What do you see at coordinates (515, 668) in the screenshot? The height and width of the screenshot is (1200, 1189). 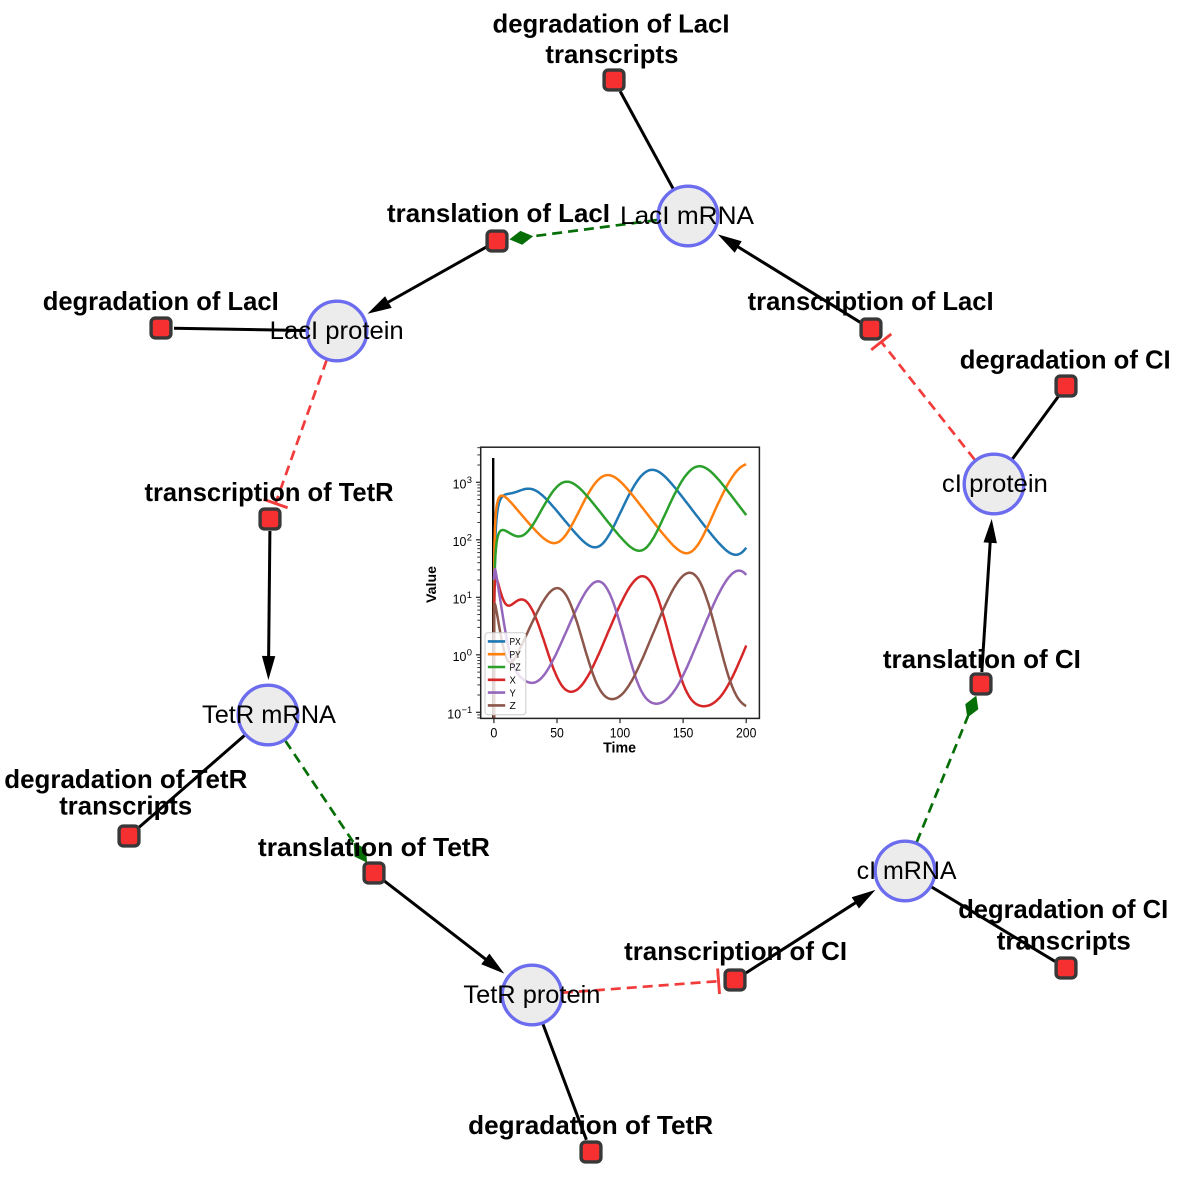 I see `svg-text: PZ` at bounding box center [515, 668].